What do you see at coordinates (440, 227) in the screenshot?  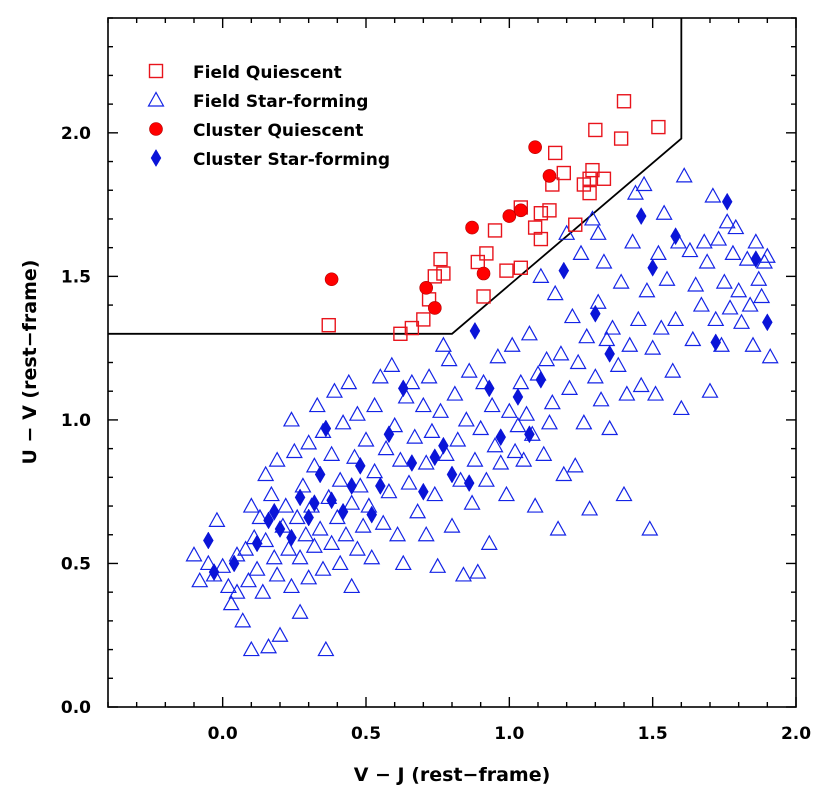 I see `series-cluster-quiescent` at bounding box center [440, 227].